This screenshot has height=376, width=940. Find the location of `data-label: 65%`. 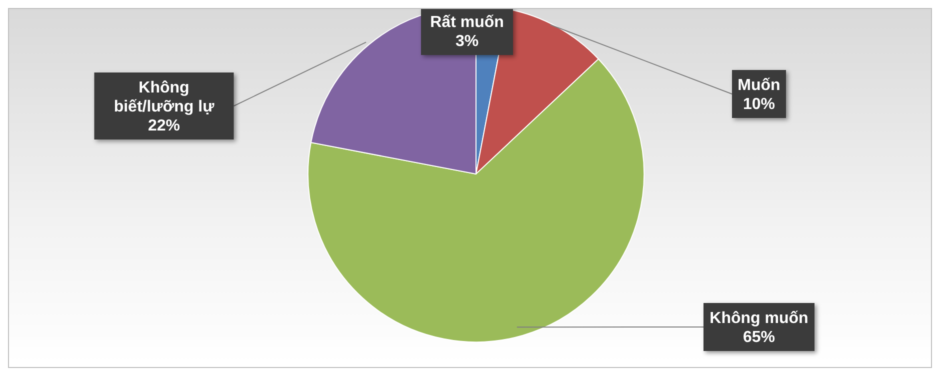

data-label: 65% is located at coordinates (759, 337).